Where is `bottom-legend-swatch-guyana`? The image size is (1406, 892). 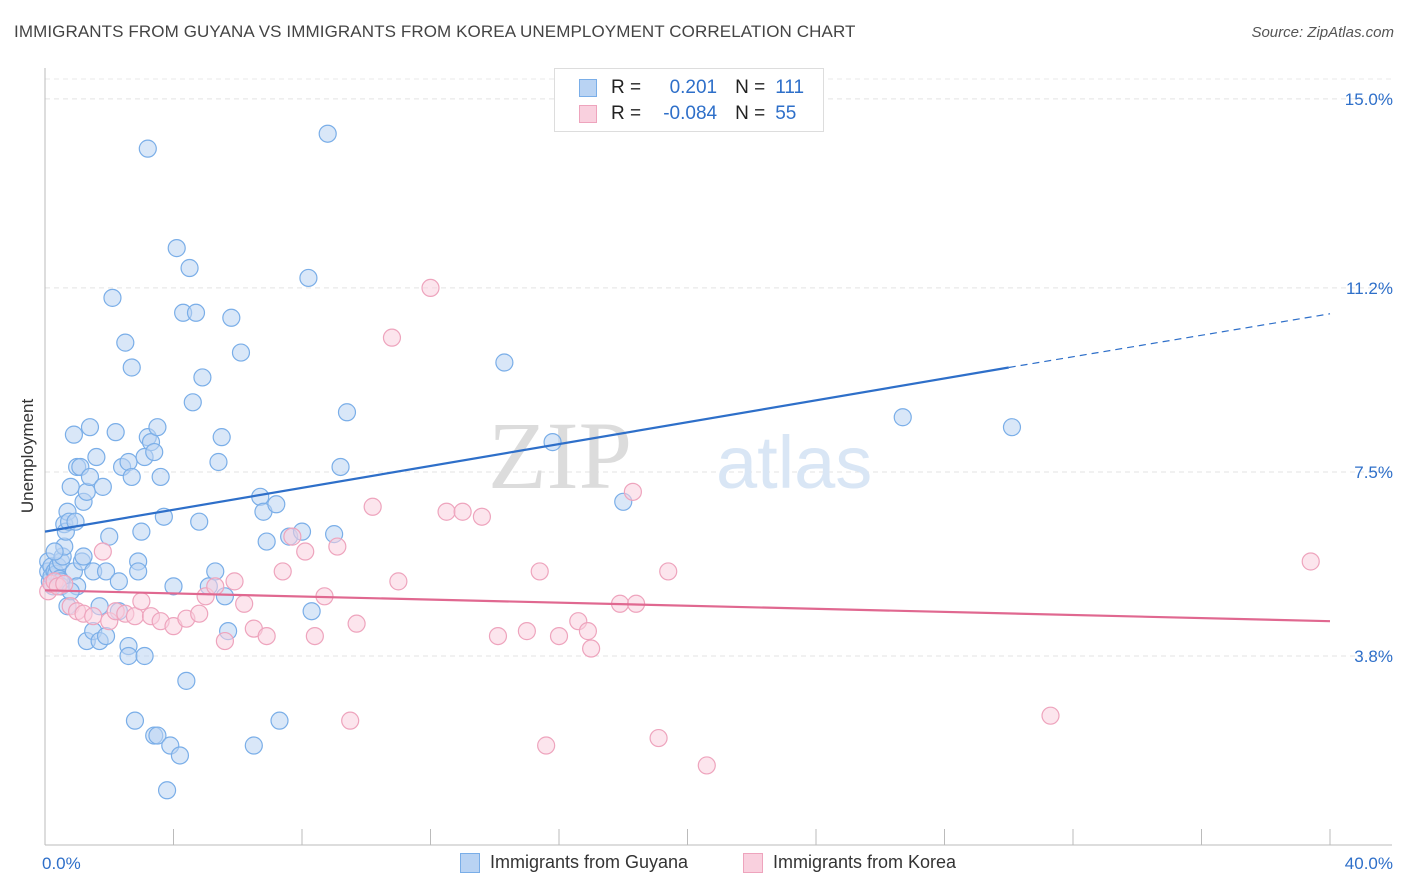
bottom-legend-swatch-guyana is located at coordinates (470, 862).